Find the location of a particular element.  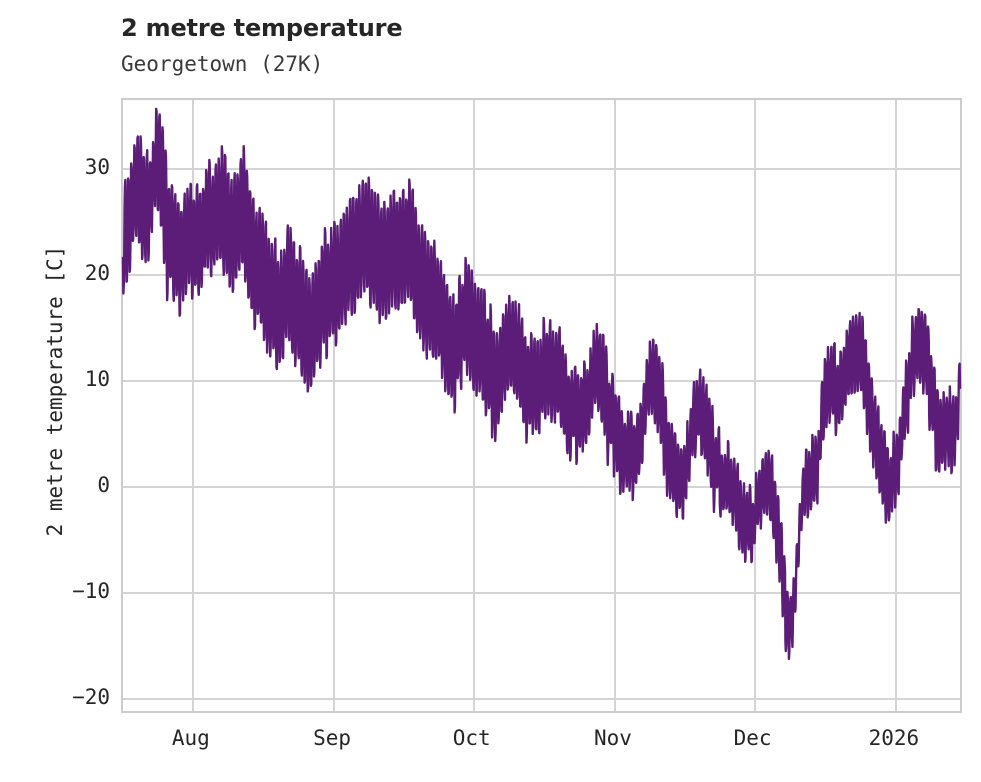

y-tick-label: 0 is located at coordinates (103, 485).